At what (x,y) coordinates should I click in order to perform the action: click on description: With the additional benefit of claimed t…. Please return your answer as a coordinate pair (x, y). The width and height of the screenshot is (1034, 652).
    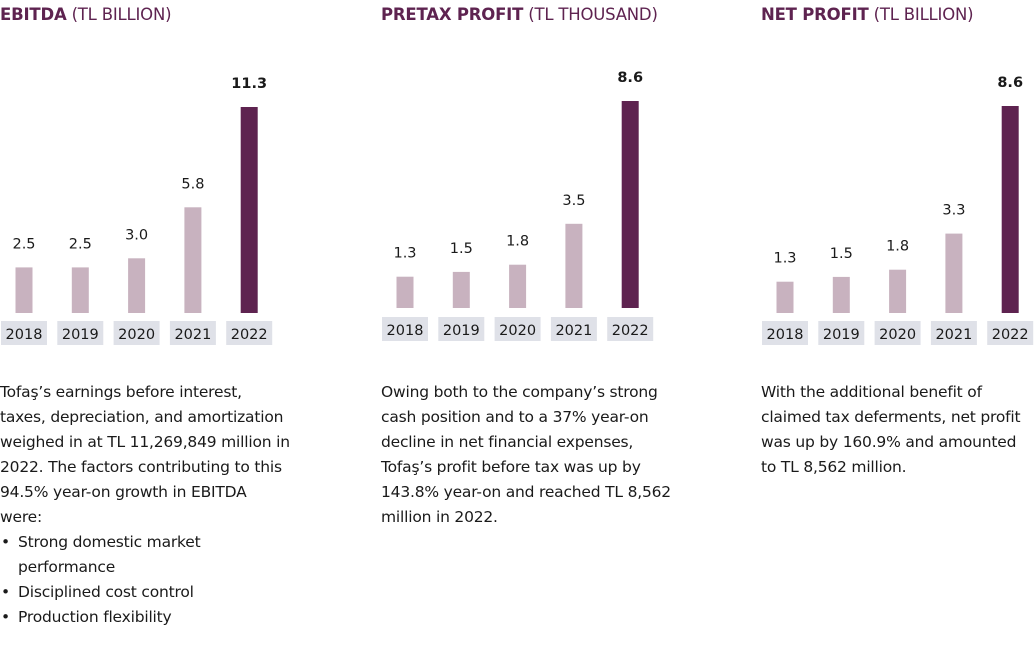
    Looking at the image, I should click on (897, 430).